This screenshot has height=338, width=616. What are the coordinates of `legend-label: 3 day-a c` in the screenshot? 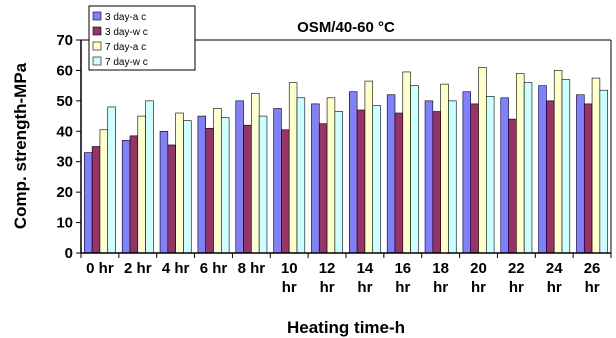 It's located at (125, 17).